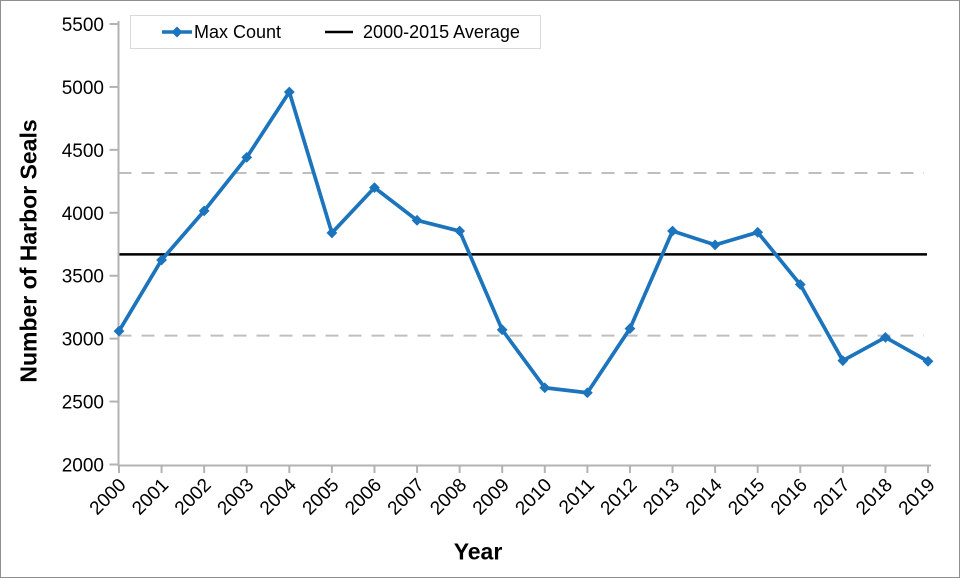 Image resolution: width=960 pixels, height=578 pixels. What do you see at coordinates (83, 214) in the screenshot?
I see `y-tick-label: 4000` at bounding box center [83, 214].